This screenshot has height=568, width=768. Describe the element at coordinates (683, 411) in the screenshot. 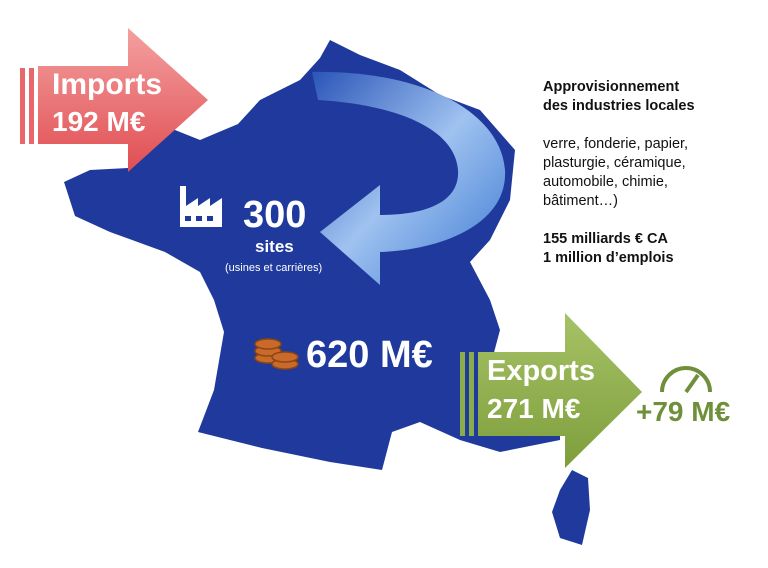

I see `balance-value: +79 M€` at that location.